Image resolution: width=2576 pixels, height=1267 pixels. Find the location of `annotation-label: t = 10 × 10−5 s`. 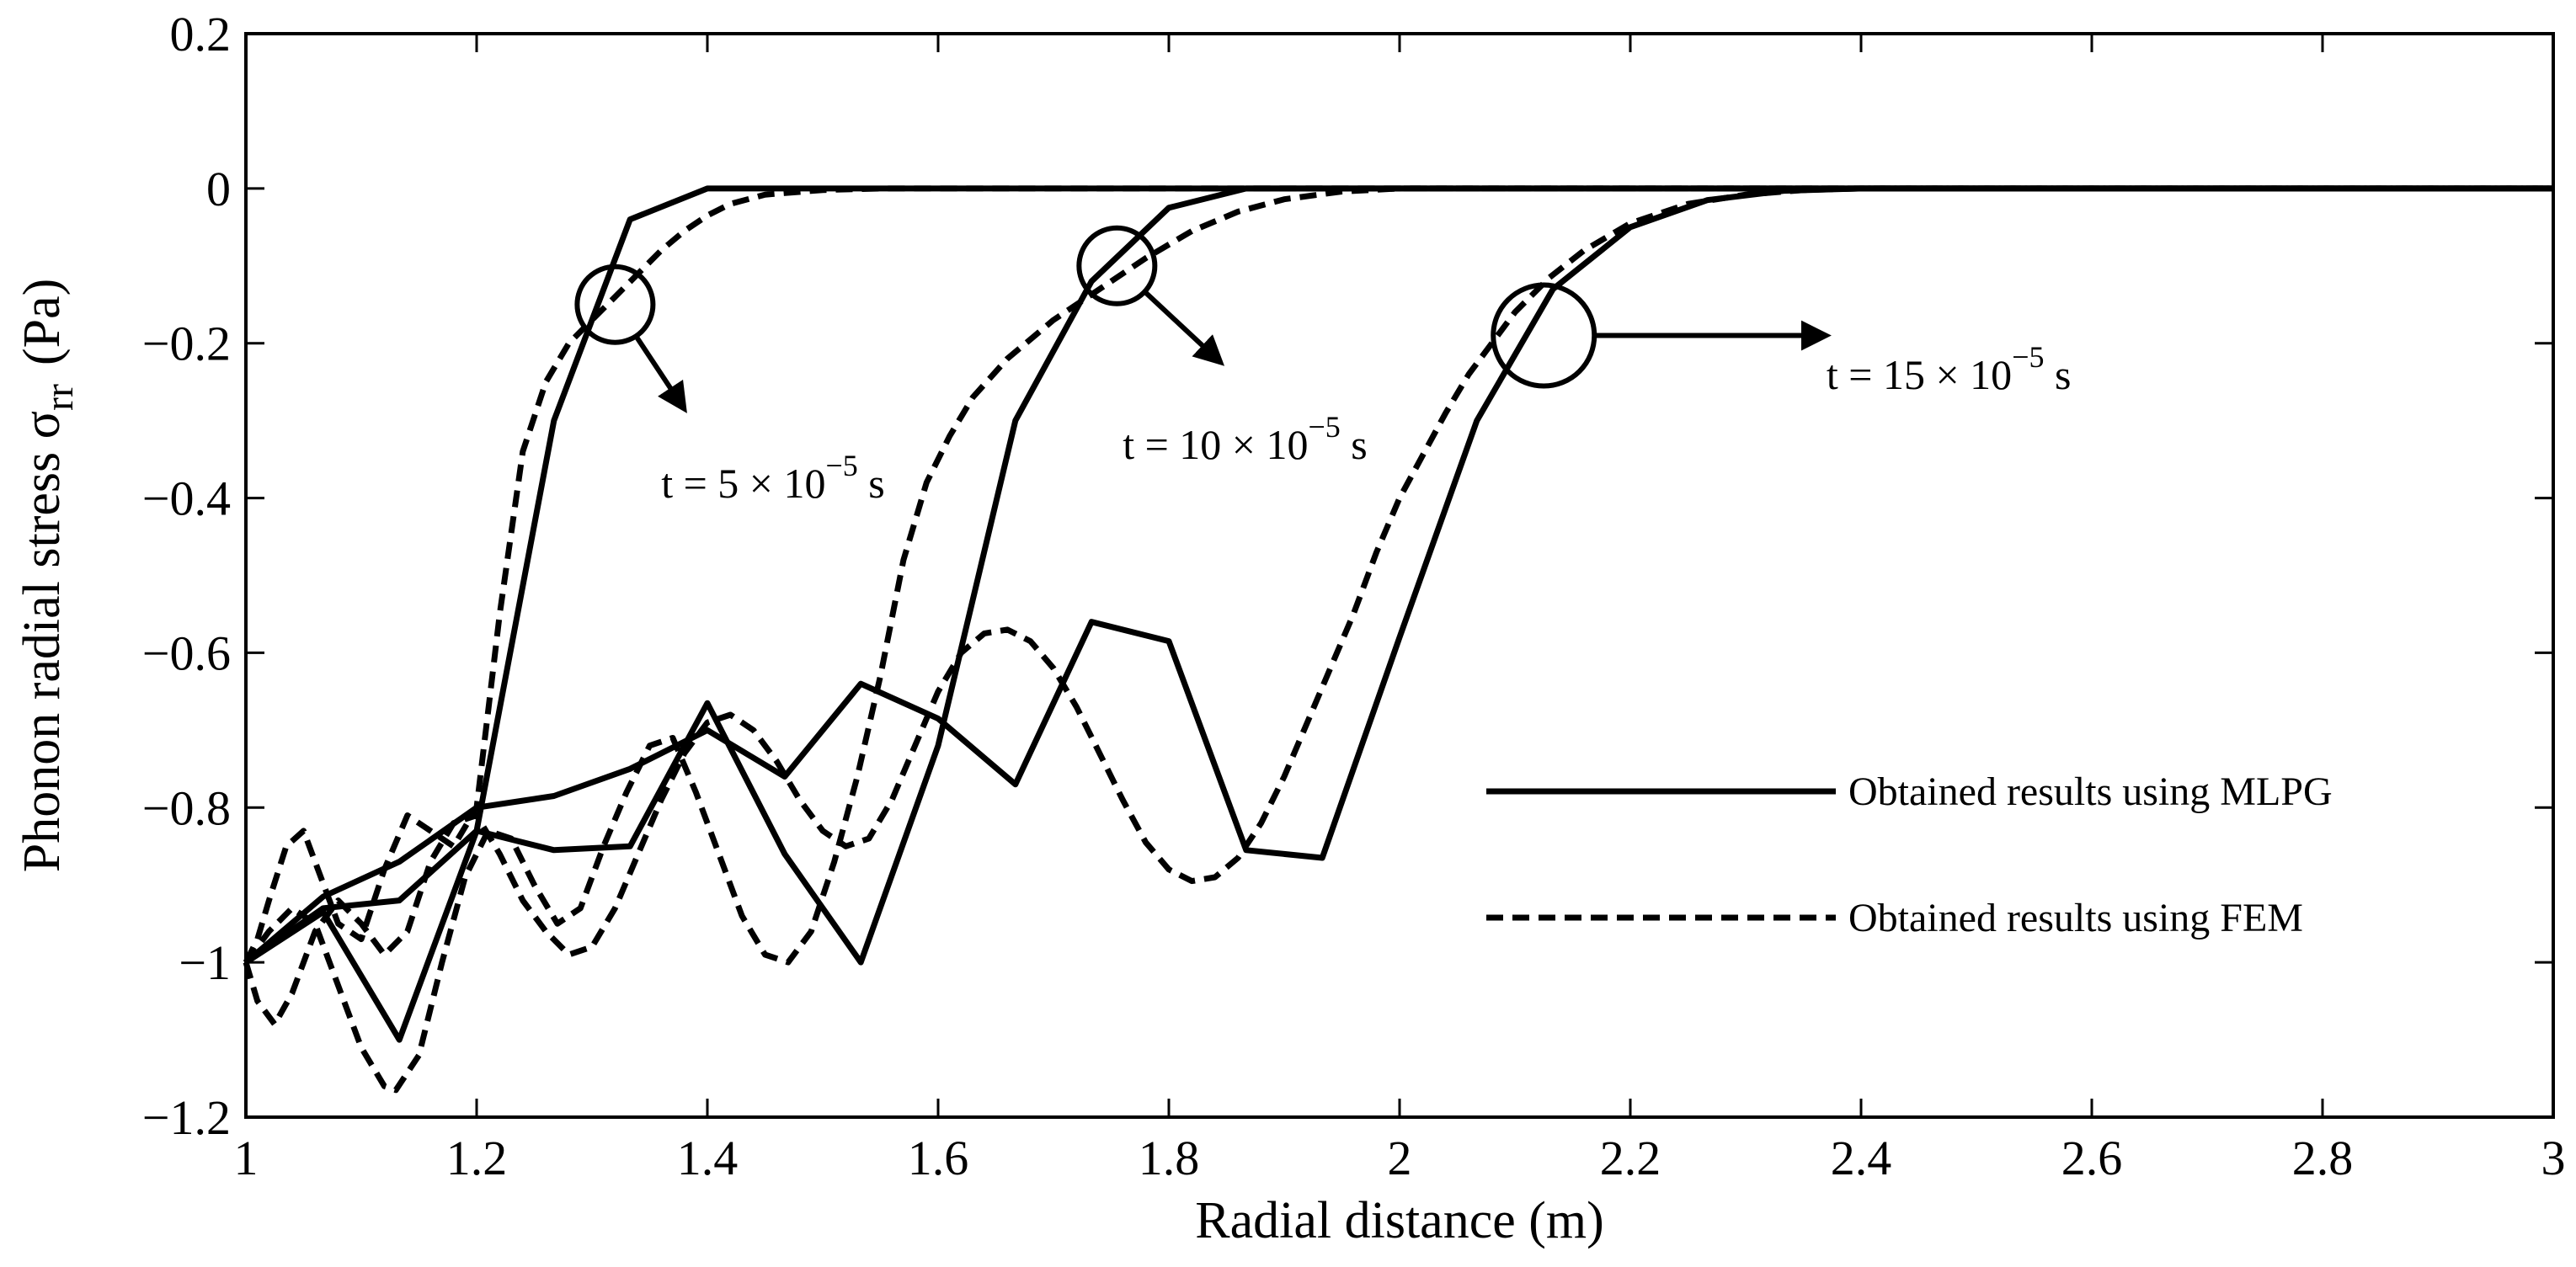

annotation-label: t = 10 × 10−5 s is located at coordinates (1245, 439).